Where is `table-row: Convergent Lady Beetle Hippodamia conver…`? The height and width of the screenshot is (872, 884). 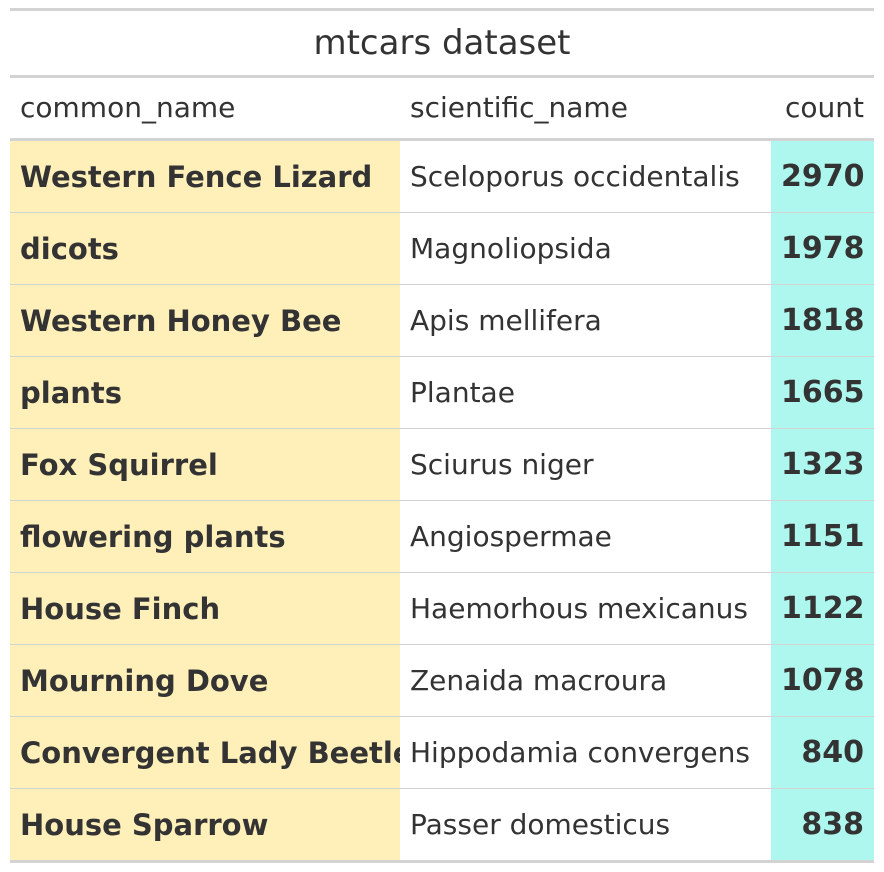
table-row: Convergent Lady Beetle Hippodamia conver… is located at coordinates (442, 753).